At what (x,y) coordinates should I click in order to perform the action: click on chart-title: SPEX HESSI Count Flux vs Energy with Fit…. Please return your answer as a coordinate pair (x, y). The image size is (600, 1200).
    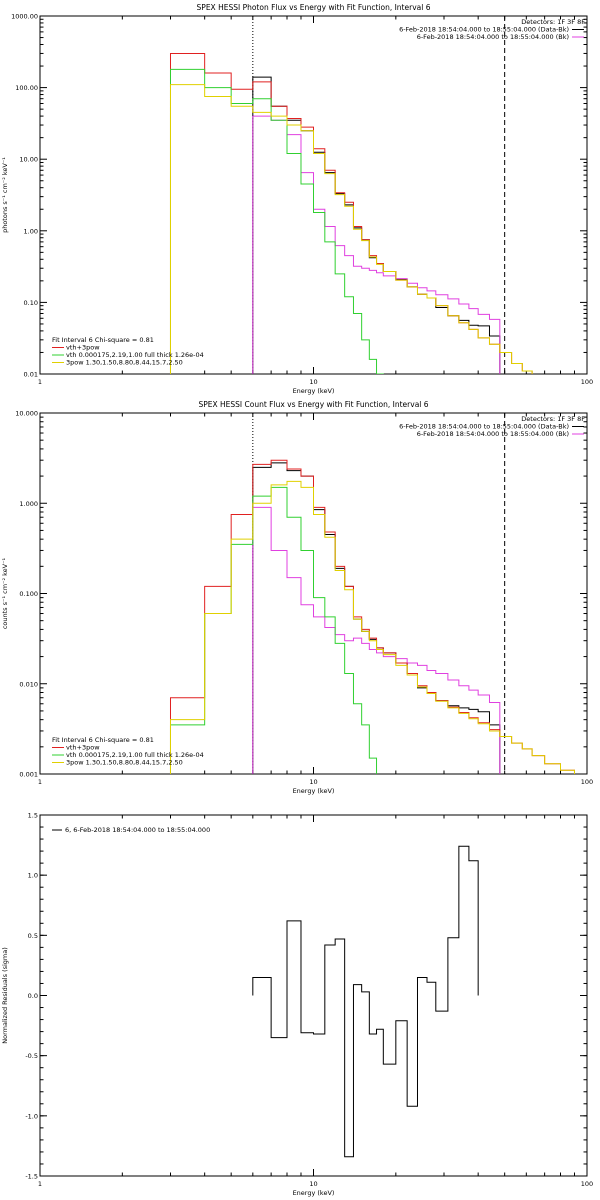
    Looking at the image, I should click on (313, 404).